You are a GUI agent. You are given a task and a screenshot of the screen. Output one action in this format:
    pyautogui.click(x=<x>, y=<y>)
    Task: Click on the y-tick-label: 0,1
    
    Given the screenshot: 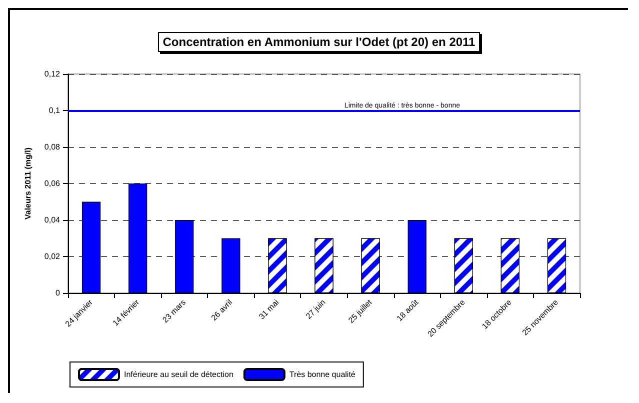 What is the action you would take?
    pyautogui.click(x=54, y=110)
    